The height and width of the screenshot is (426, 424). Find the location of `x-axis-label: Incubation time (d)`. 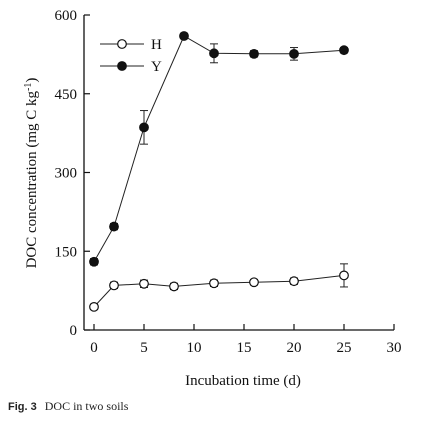

x-axis-label: Incubation time (d) is located at coordinates (243, 381).